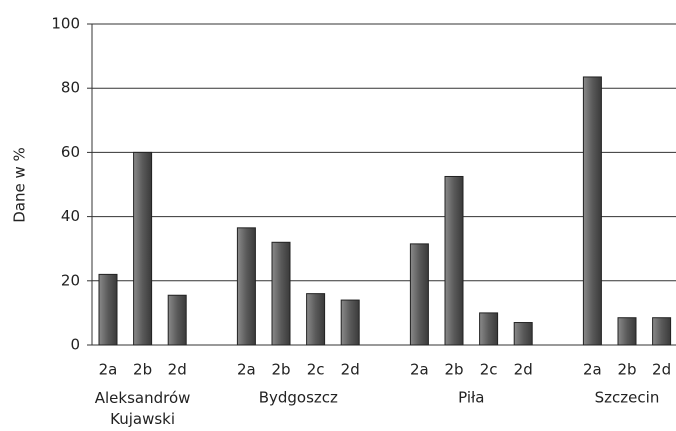 The image size is (676, 431). Describe the element at coordinates (20, 185) in the screenshot. I see `y-axis-label: Dane w %` at that location.